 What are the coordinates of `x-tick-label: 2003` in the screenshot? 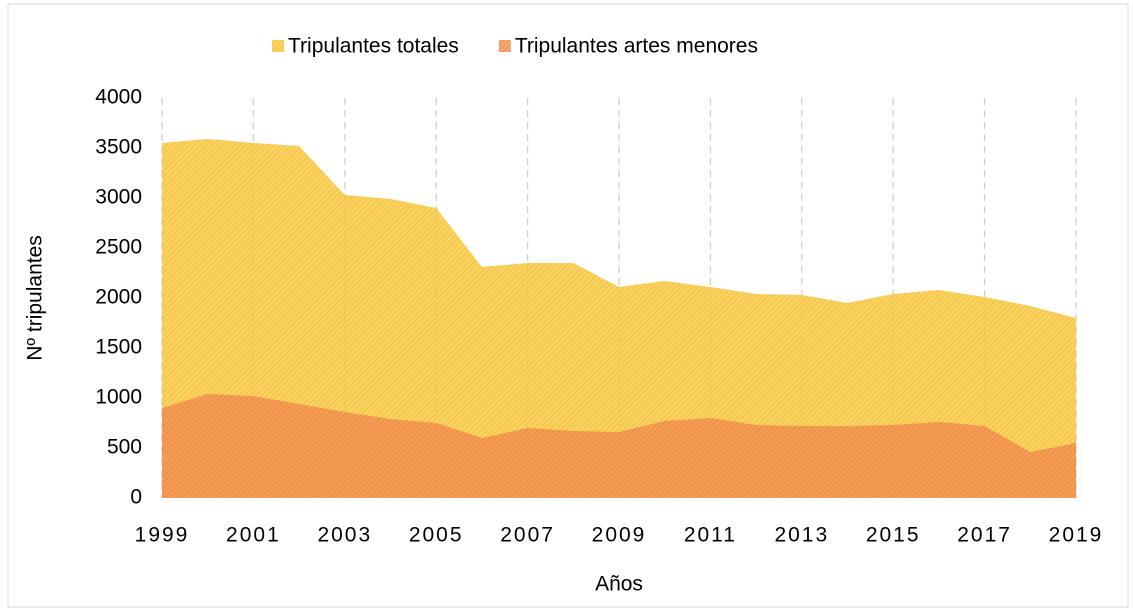 It's located at (344, 535).